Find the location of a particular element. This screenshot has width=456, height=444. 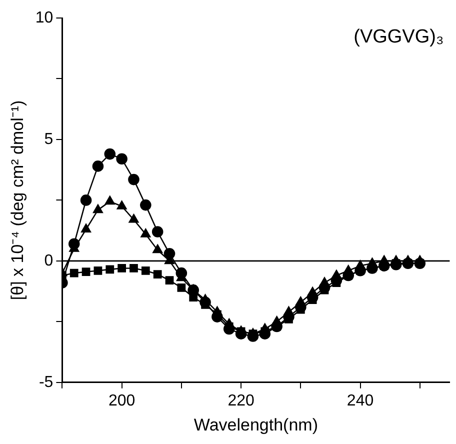

annotation: (VGGVG)₃ is located at coordinates (399, 37).